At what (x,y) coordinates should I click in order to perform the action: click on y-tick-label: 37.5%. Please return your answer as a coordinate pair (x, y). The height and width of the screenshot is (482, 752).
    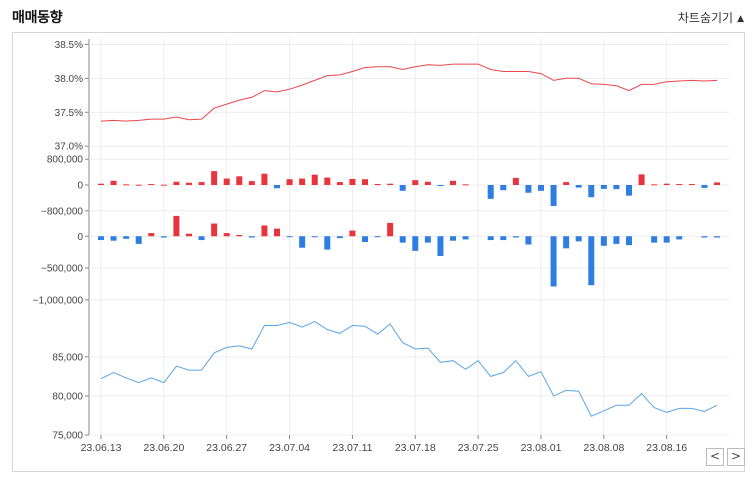
    Looking at the image, I should click on (69, 113).